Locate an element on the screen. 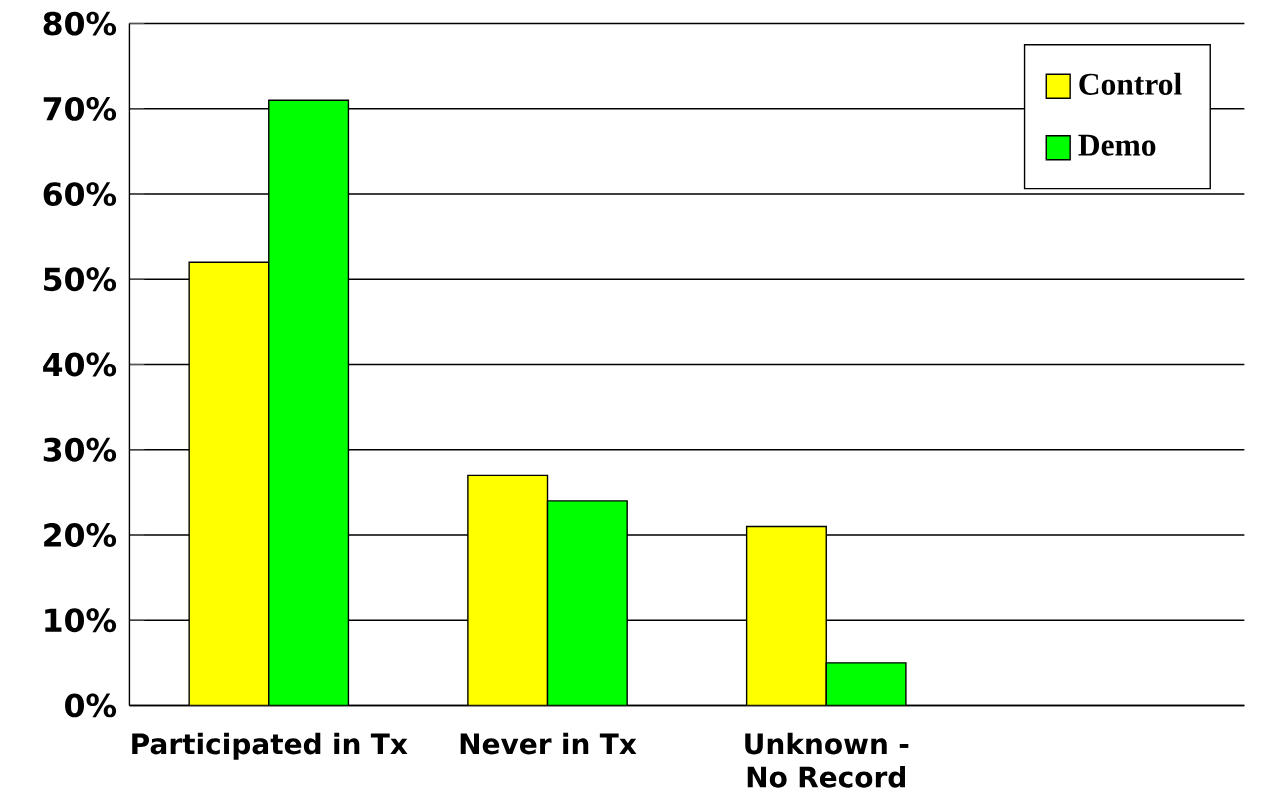 Image resolution: width=1261 pixels, height=805 pixels. x-tick-label: Participated in Tx is located at coordinates (270, 746).